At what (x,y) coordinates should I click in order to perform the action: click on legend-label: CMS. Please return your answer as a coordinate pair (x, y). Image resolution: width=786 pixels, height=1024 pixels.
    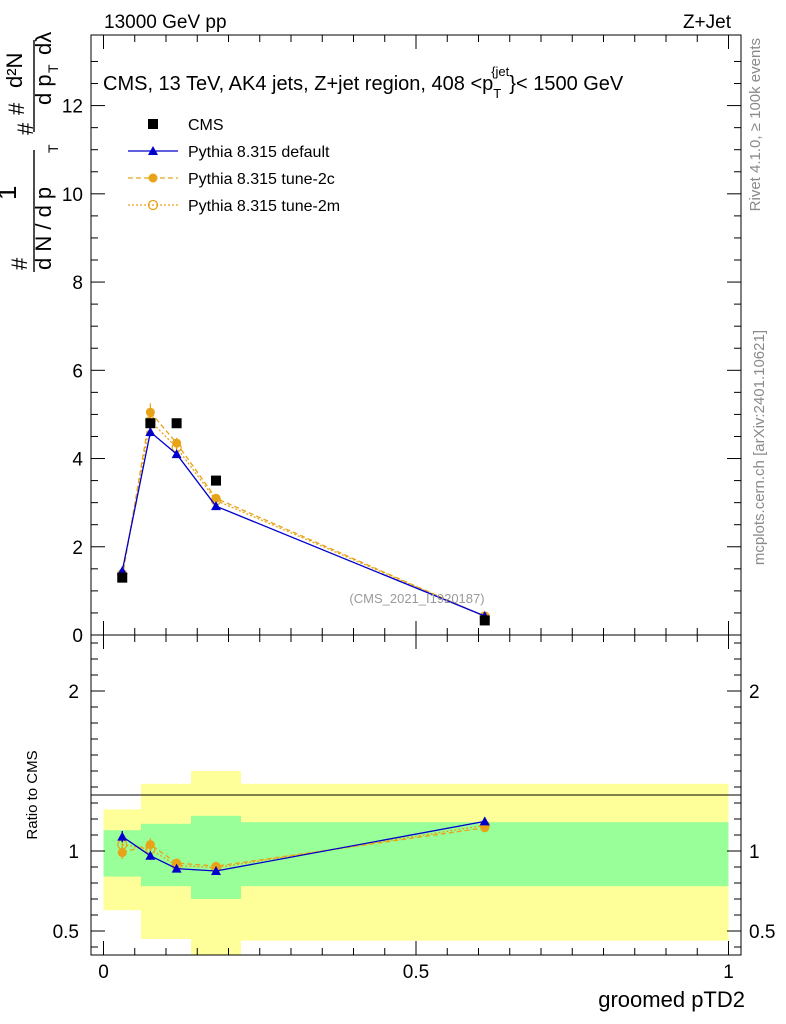
    Looking at the image, I should click on (206, 125).